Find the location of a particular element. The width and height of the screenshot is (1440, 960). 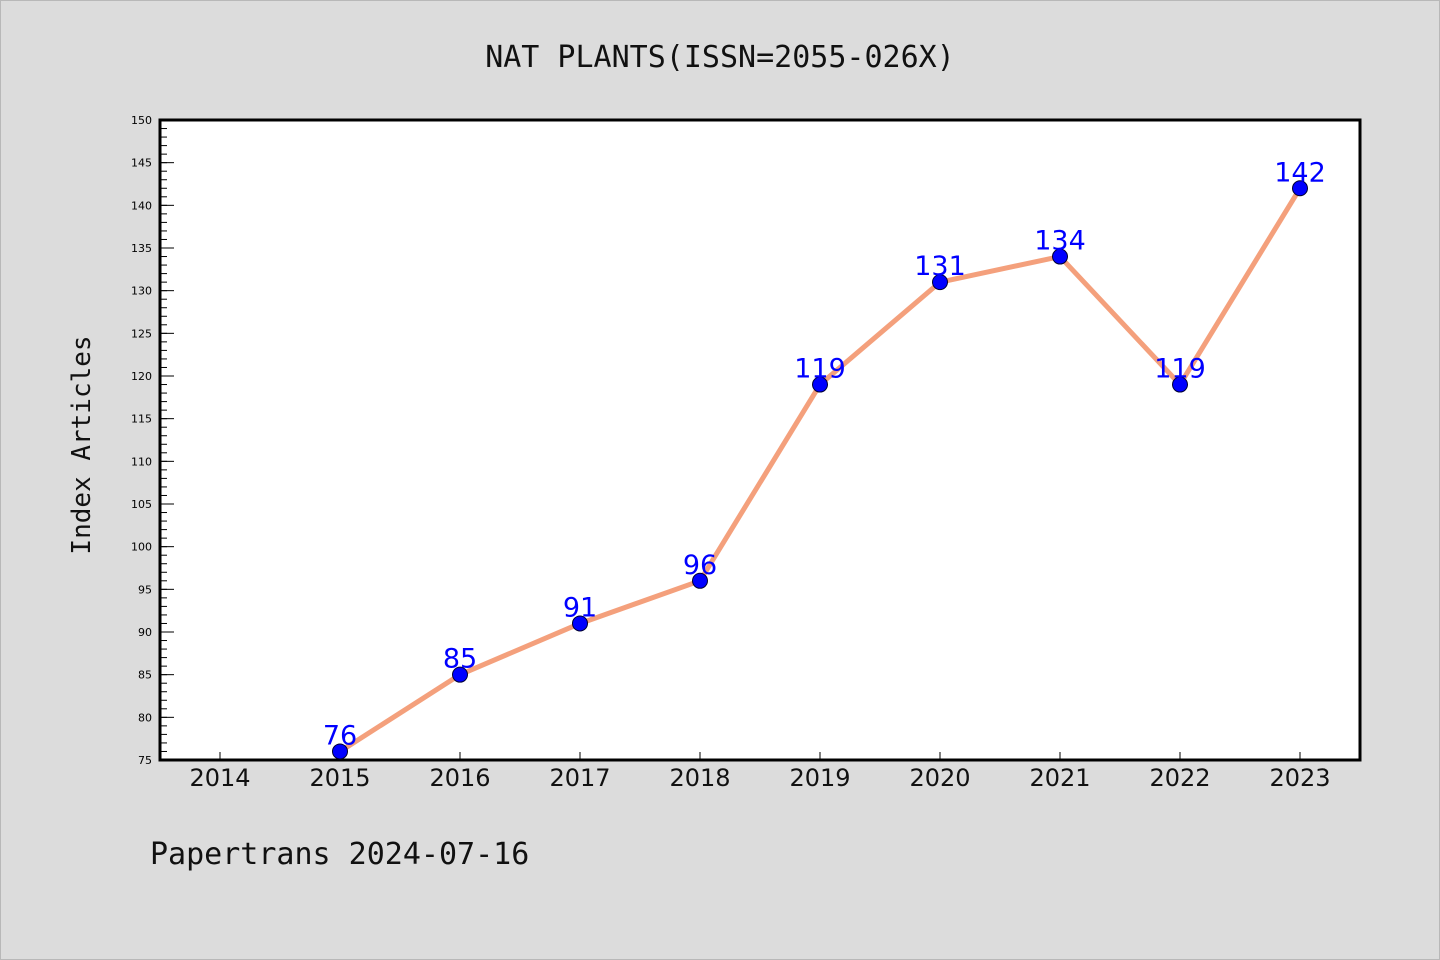

x-tick-label: 2023 is located at coordinates (1299, 778).